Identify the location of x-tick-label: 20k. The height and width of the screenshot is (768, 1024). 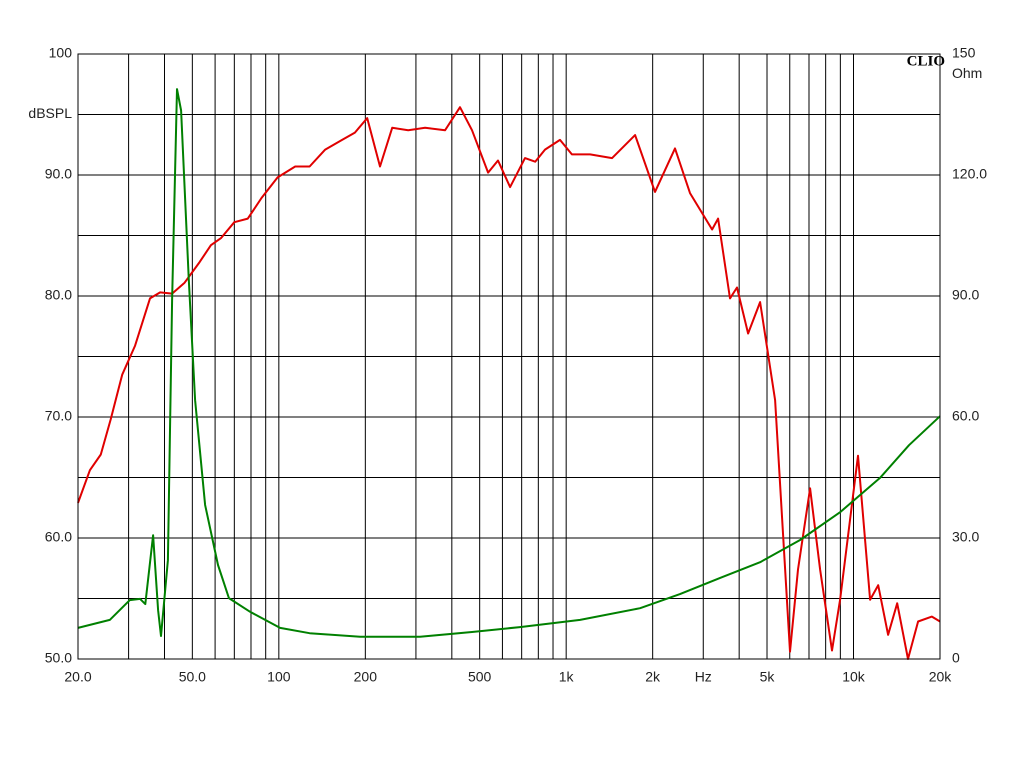
(941, 677).